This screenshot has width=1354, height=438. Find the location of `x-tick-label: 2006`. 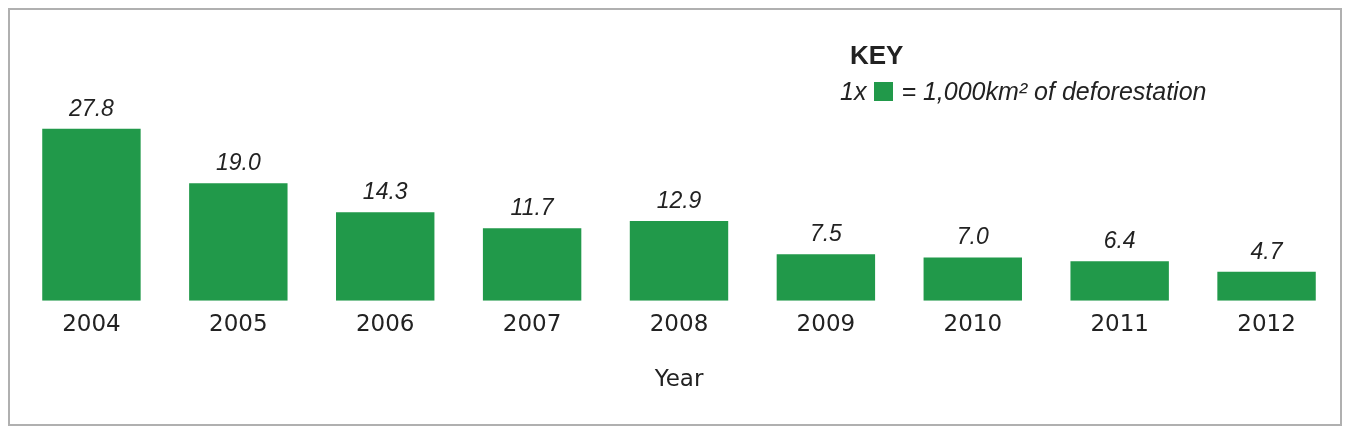

x-tick-label: 2006 is located at coordinates (385, 322).